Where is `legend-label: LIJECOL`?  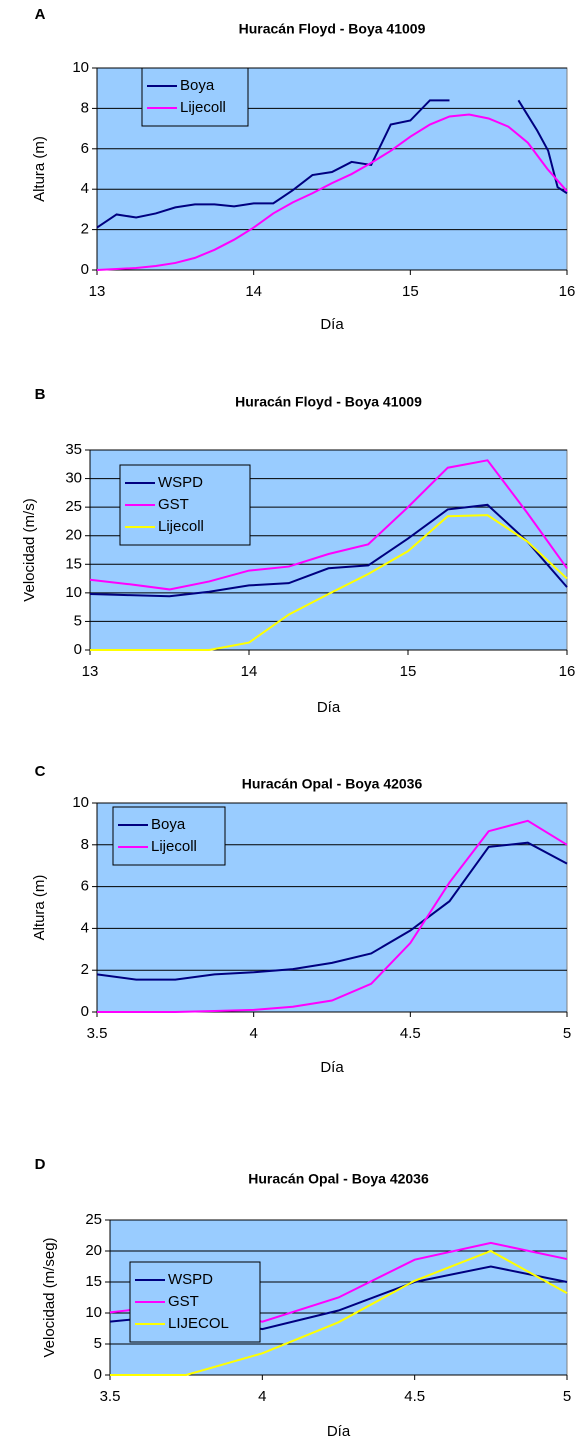
legend-label: LIJECOL is located at coordinates (198, 1323).